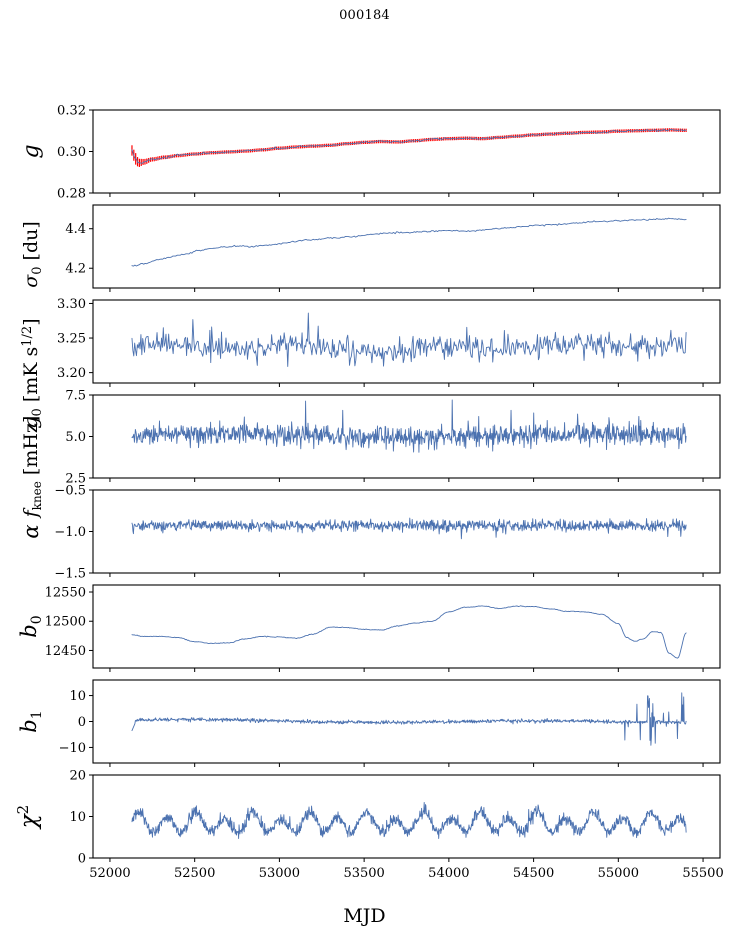 This screenshot has width=729, height=944. Describe the element at coordinates (71, 373) in the screenshot. I see `y-tick-label: 3.20` at that location.